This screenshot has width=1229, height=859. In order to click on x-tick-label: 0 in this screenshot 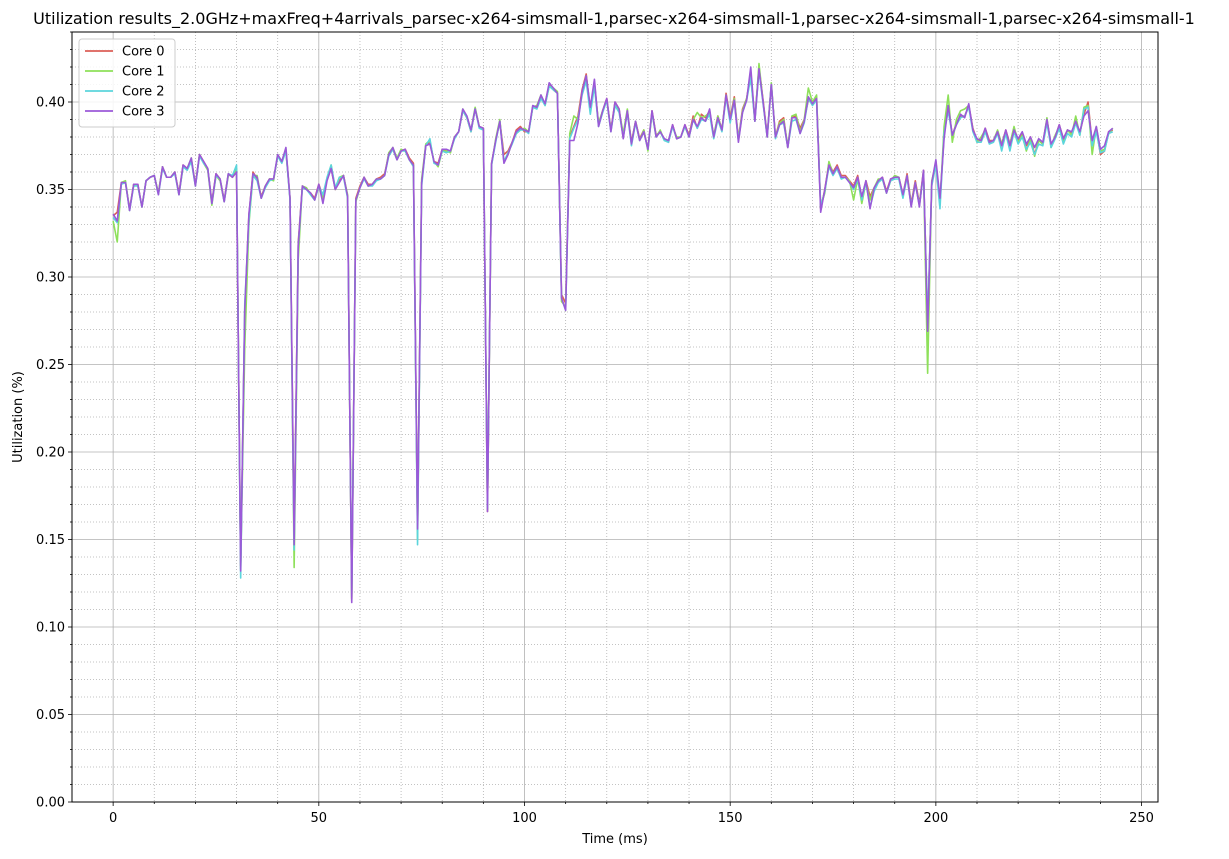, I will do `click(113, 818)`.